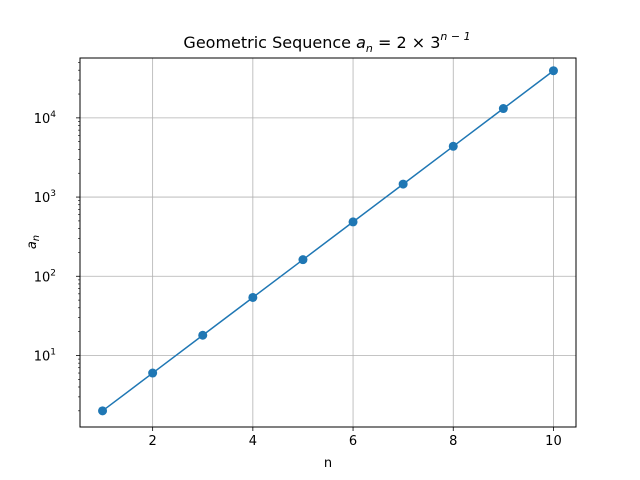 The width and height of the screenshot is (640, 480). What do you see at coordinates (153, 441) in the screenshot?
I see `x-tick-label: 2` at bounding box center [153, 441].